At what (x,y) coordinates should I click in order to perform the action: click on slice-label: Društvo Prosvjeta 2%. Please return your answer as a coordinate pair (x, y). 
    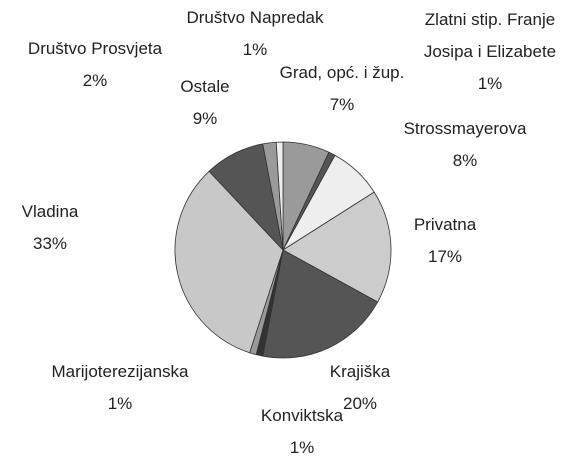
    Looking at the image, I should click on (95, 65).